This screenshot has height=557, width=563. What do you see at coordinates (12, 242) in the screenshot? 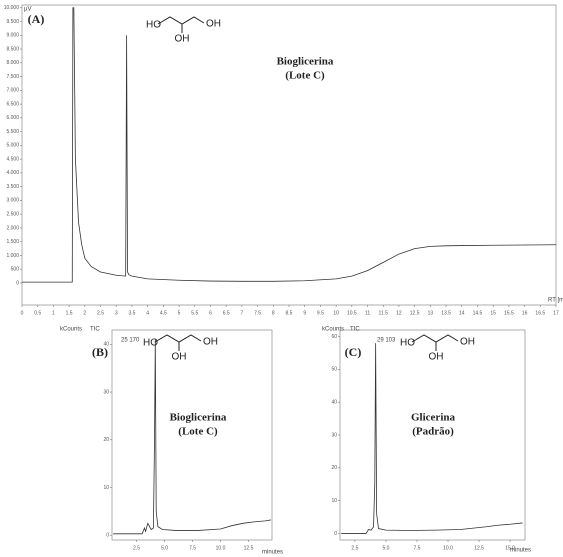
I see `y-tick-label: 1.500` at bounding box center [12, 242].